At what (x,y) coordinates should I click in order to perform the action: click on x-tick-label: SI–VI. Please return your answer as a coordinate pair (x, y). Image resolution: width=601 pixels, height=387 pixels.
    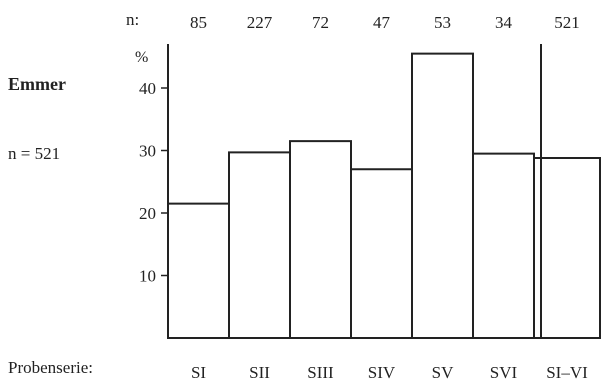
    Looking at the image, I should click on (567, 372).